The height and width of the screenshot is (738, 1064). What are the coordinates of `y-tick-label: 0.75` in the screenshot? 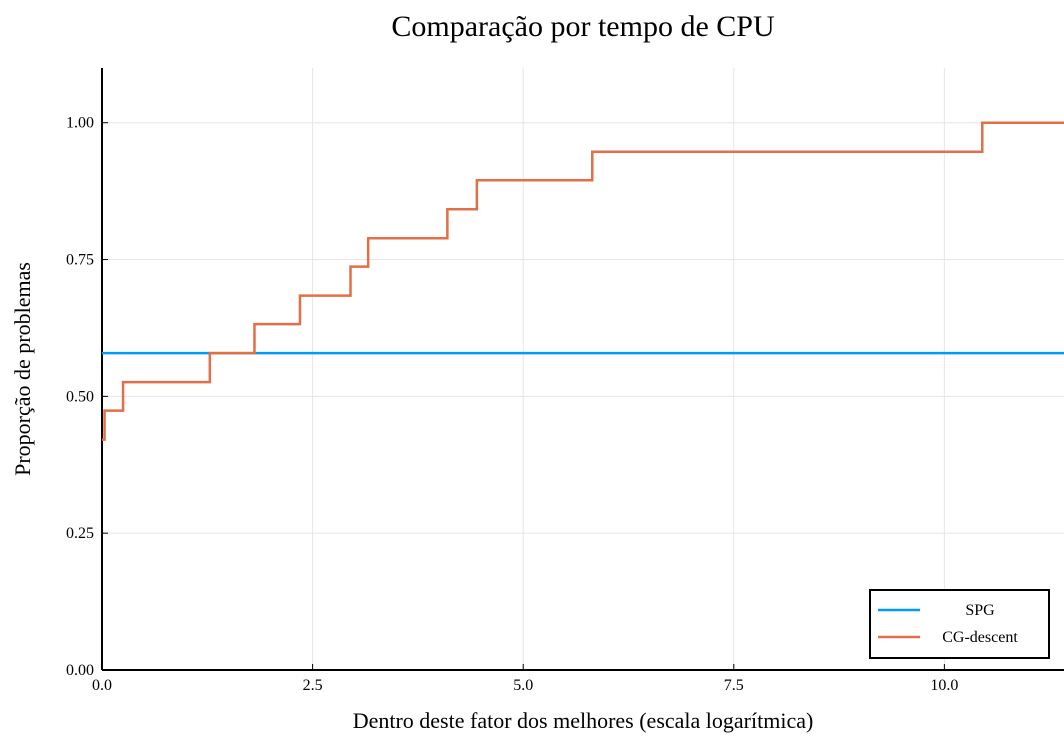 It's located at (80, 260).